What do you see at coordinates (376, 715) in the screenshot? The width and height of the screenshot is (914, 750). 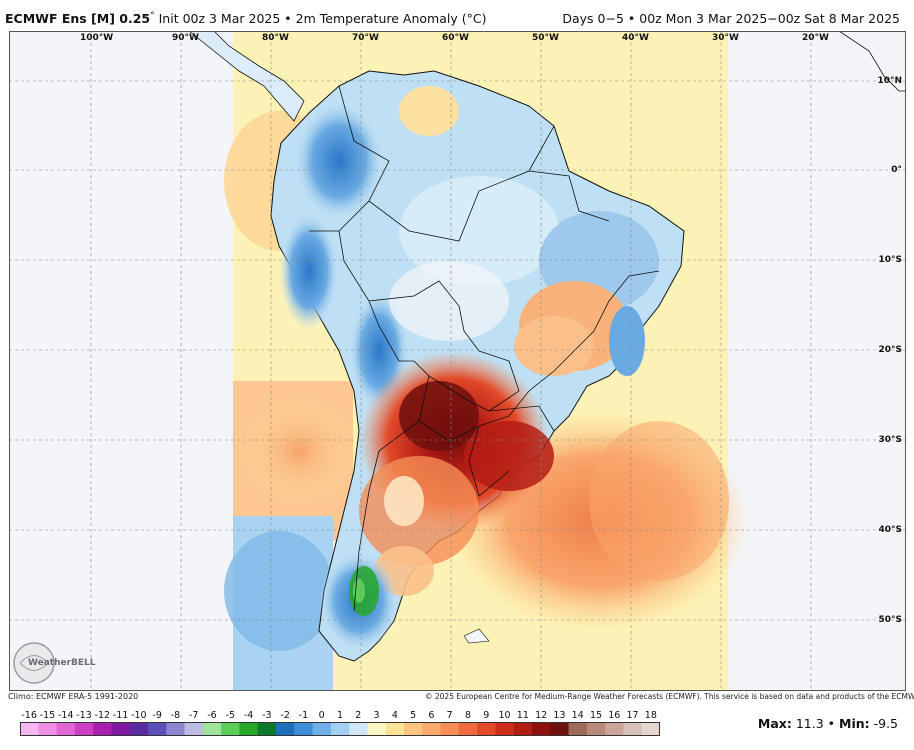 I see `colorbar-tick-label: 3` at bounding box center [376, 715].